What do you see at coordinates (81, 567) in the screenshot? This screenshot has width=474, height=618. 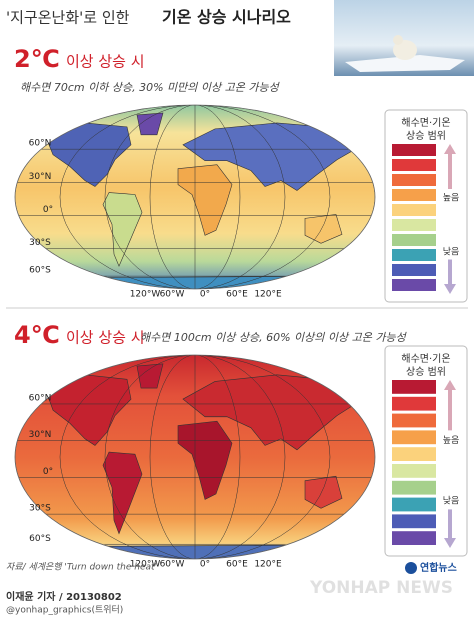 I see `source: 자료/ 세계은행 'Turn down the heat'` at bounding box center [81, 567].